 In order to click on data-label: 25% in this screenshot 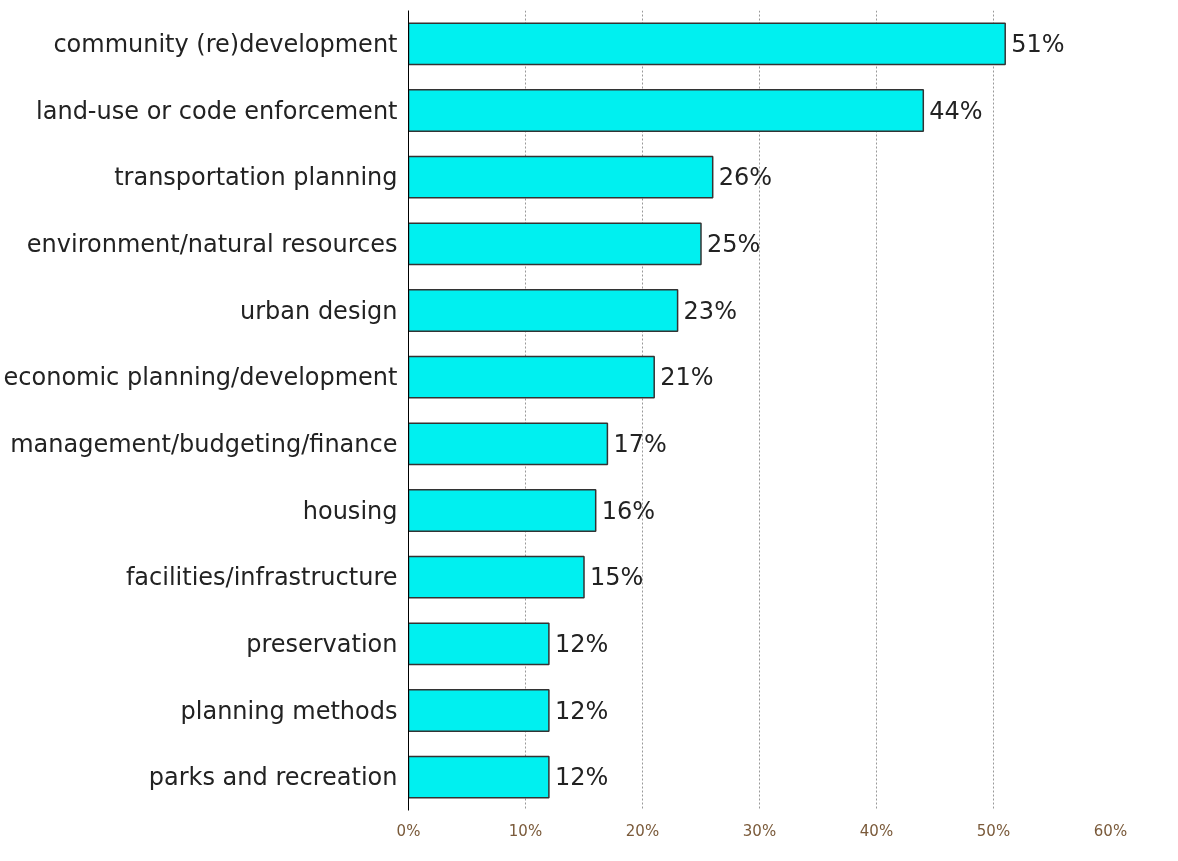, I will do `click(734, 243)`.